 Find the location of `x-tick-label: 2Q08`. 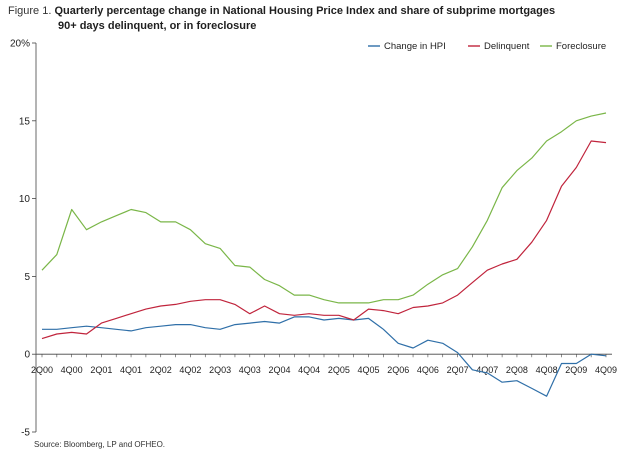

x-tick-label: 2Q08 is located at coordinates (517, 370).